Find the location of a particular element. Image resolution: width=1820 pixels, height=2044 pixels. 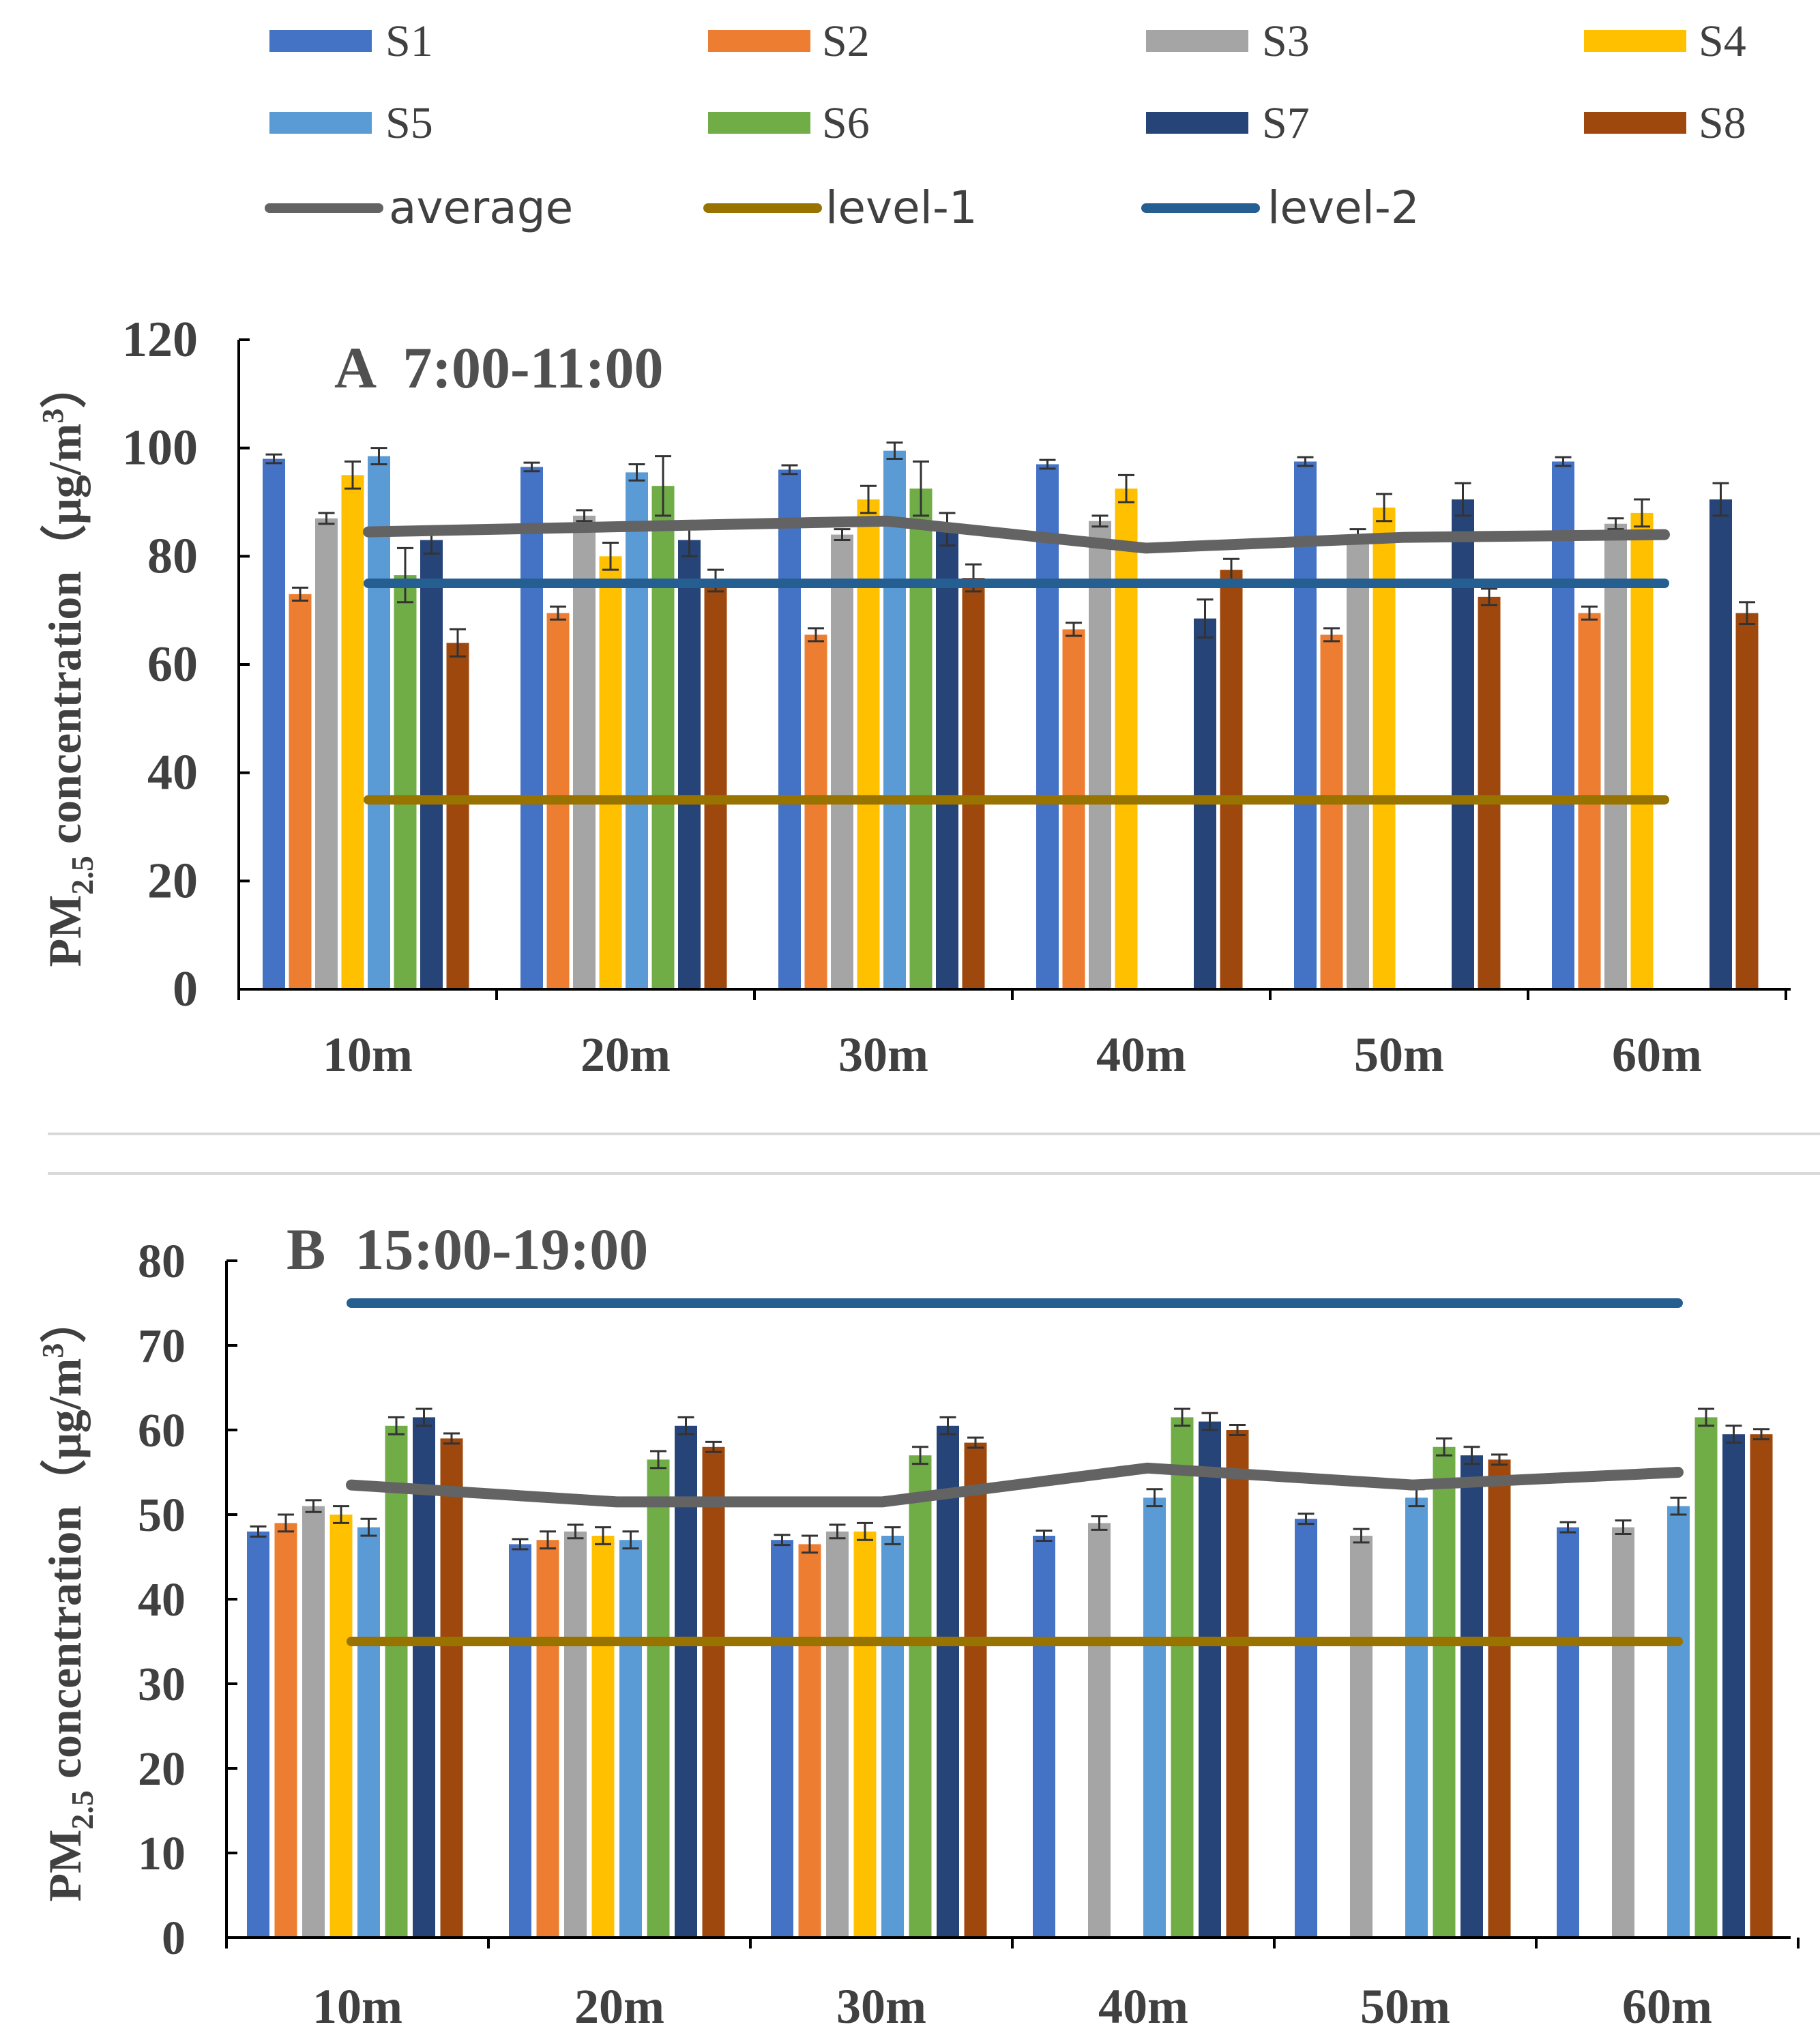

panel-a-bar-s5-10m is located at coordinates (379, 722).